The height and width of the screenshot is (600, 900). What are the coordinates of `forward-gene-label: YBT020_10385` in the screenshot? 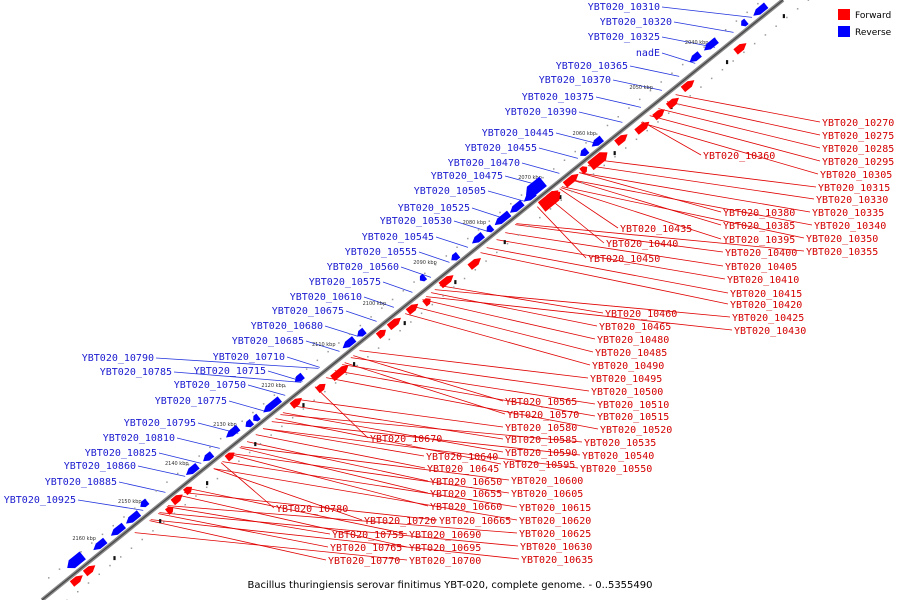 It's located at (759, 226).